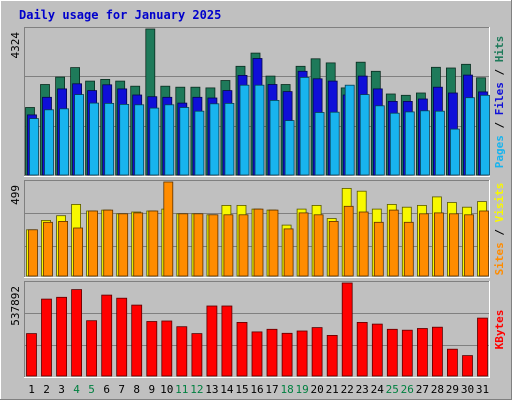 The width and height of the screenshot is (512, 400). I want to click on x-tick-label-day-4: 4, so click(76, 389).